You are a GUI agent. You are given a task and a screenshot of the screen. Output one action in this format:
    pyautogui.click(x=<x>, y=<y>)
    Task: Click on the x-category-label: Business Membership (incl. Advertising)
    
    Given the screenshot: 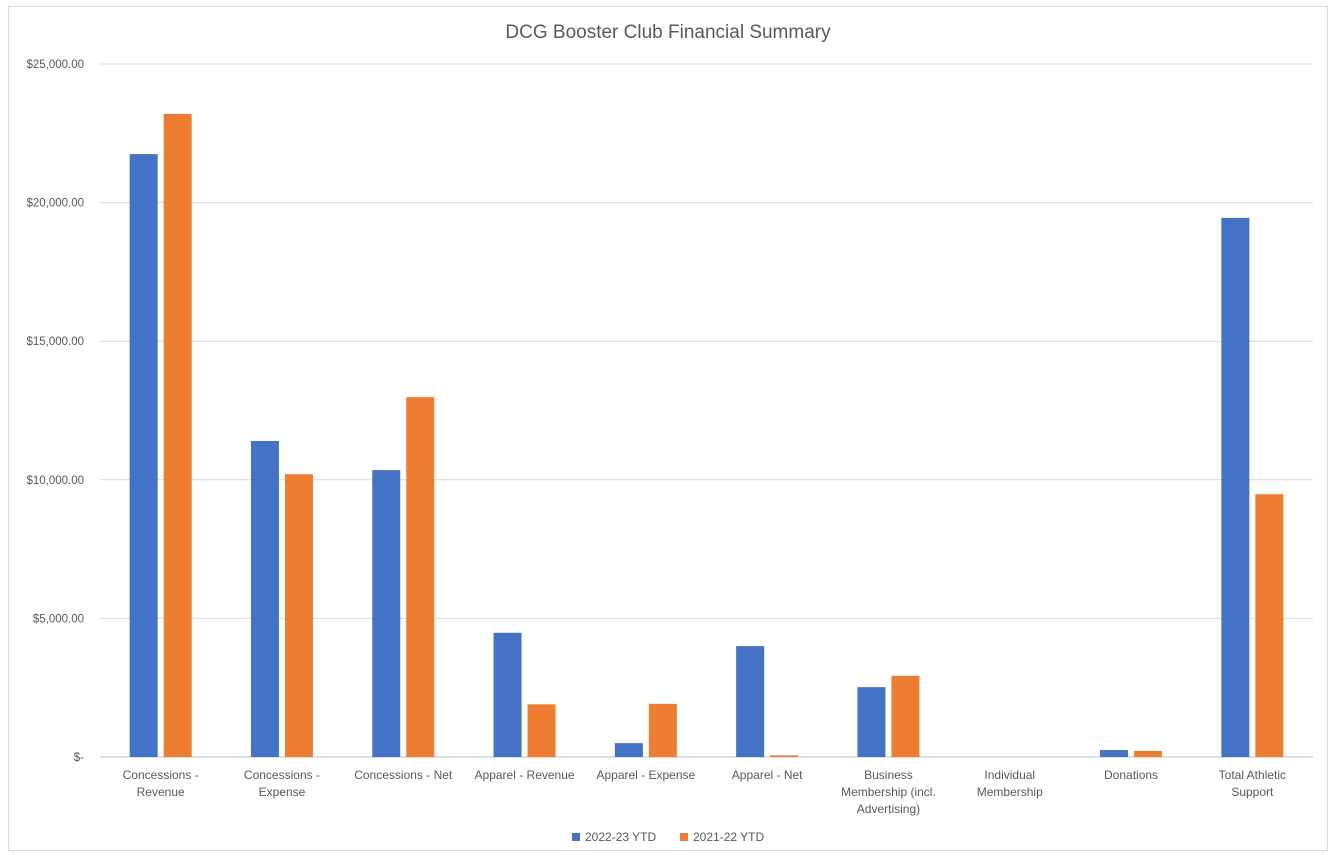 What is the action you would take?
    pyautogui.click(x=888, y=792)
    